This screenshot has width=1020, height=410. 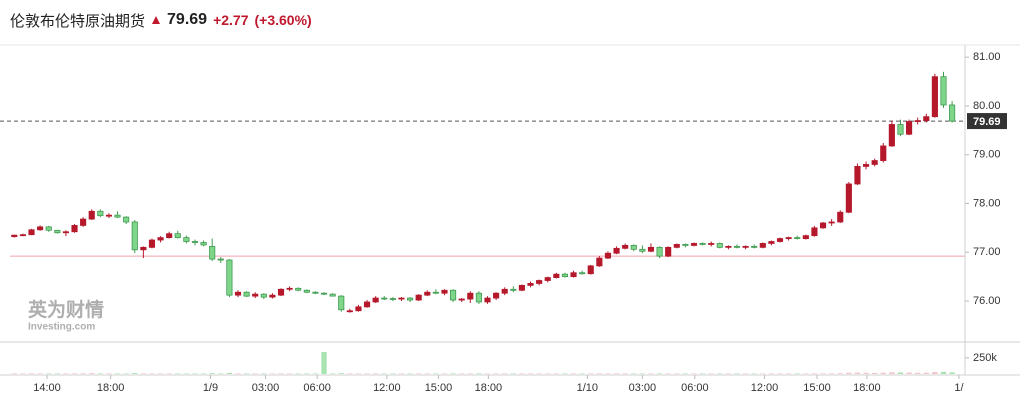 What do you see at coordinates (111, 388) in the screenshot?
I see `x-tick-label: 18:00` at bounding box center [111, 388].